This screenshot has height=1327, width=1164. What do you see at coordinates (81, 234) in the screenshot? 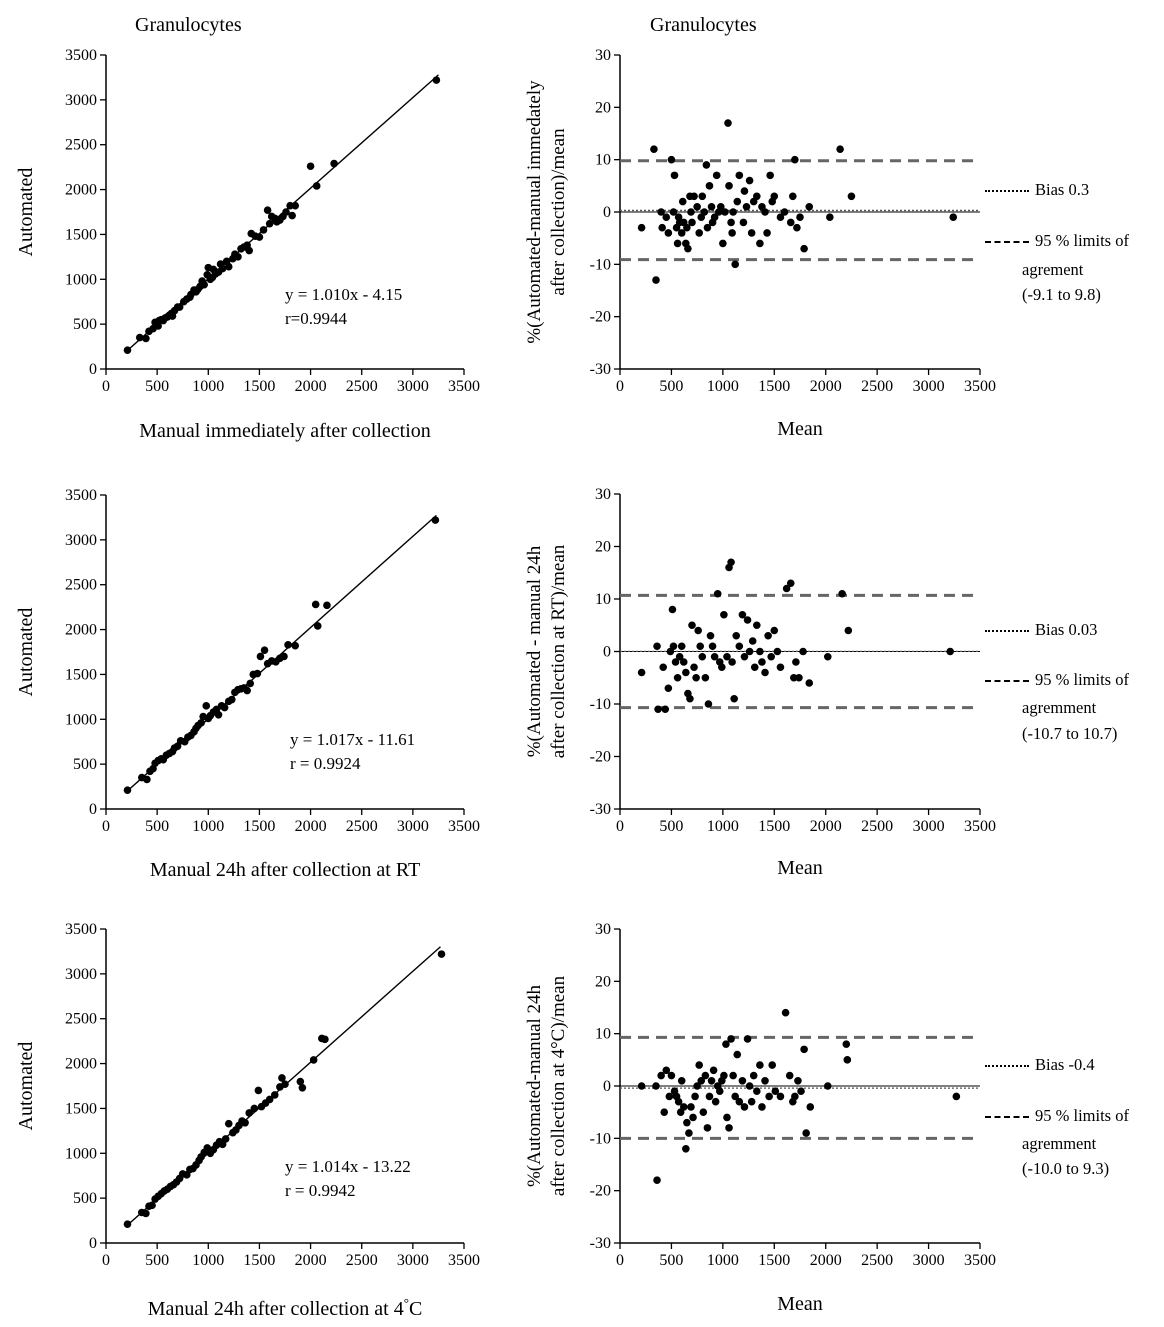
I see `y-tick-label: 1500` at bounding box center [81, 234].